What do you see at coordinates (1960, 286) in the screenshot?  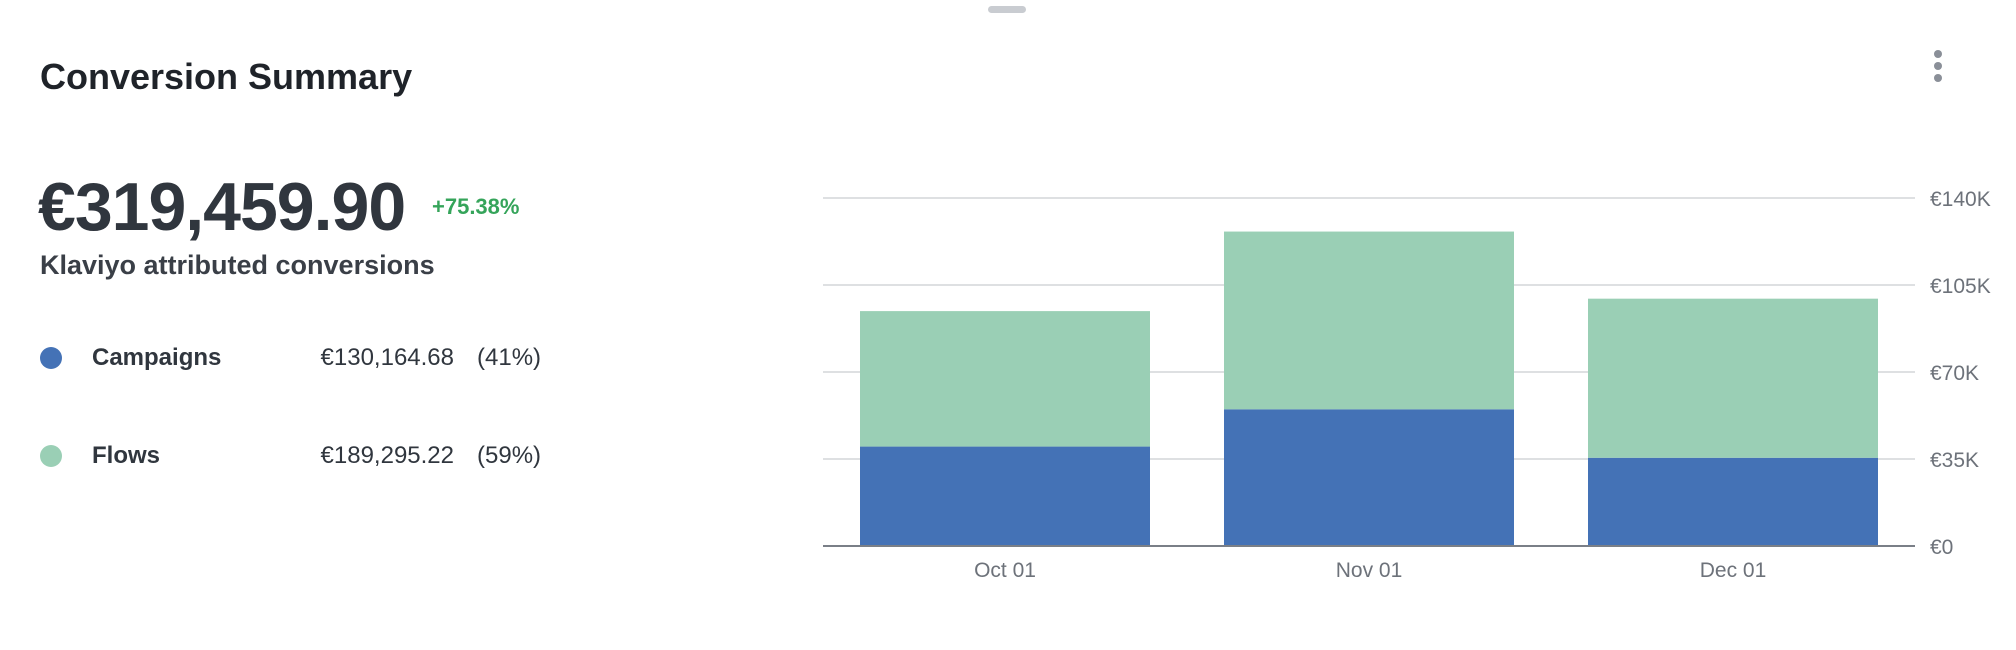 I see `y-tick-label: €105K` at bounding box center [1960, 286].